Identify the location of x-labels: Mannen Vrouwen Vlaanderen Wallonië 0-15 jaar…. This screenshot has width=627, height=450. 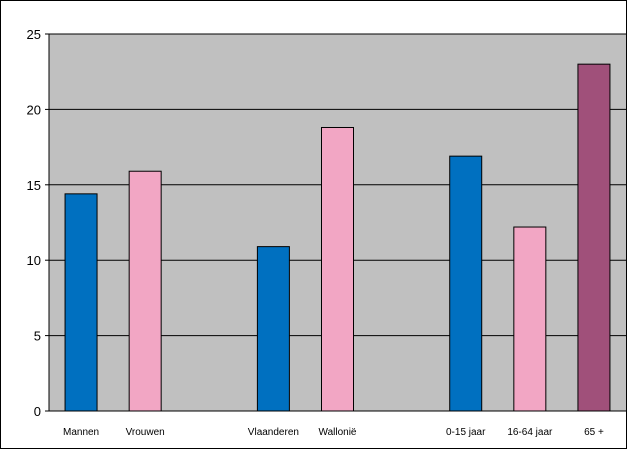
(333, 432).